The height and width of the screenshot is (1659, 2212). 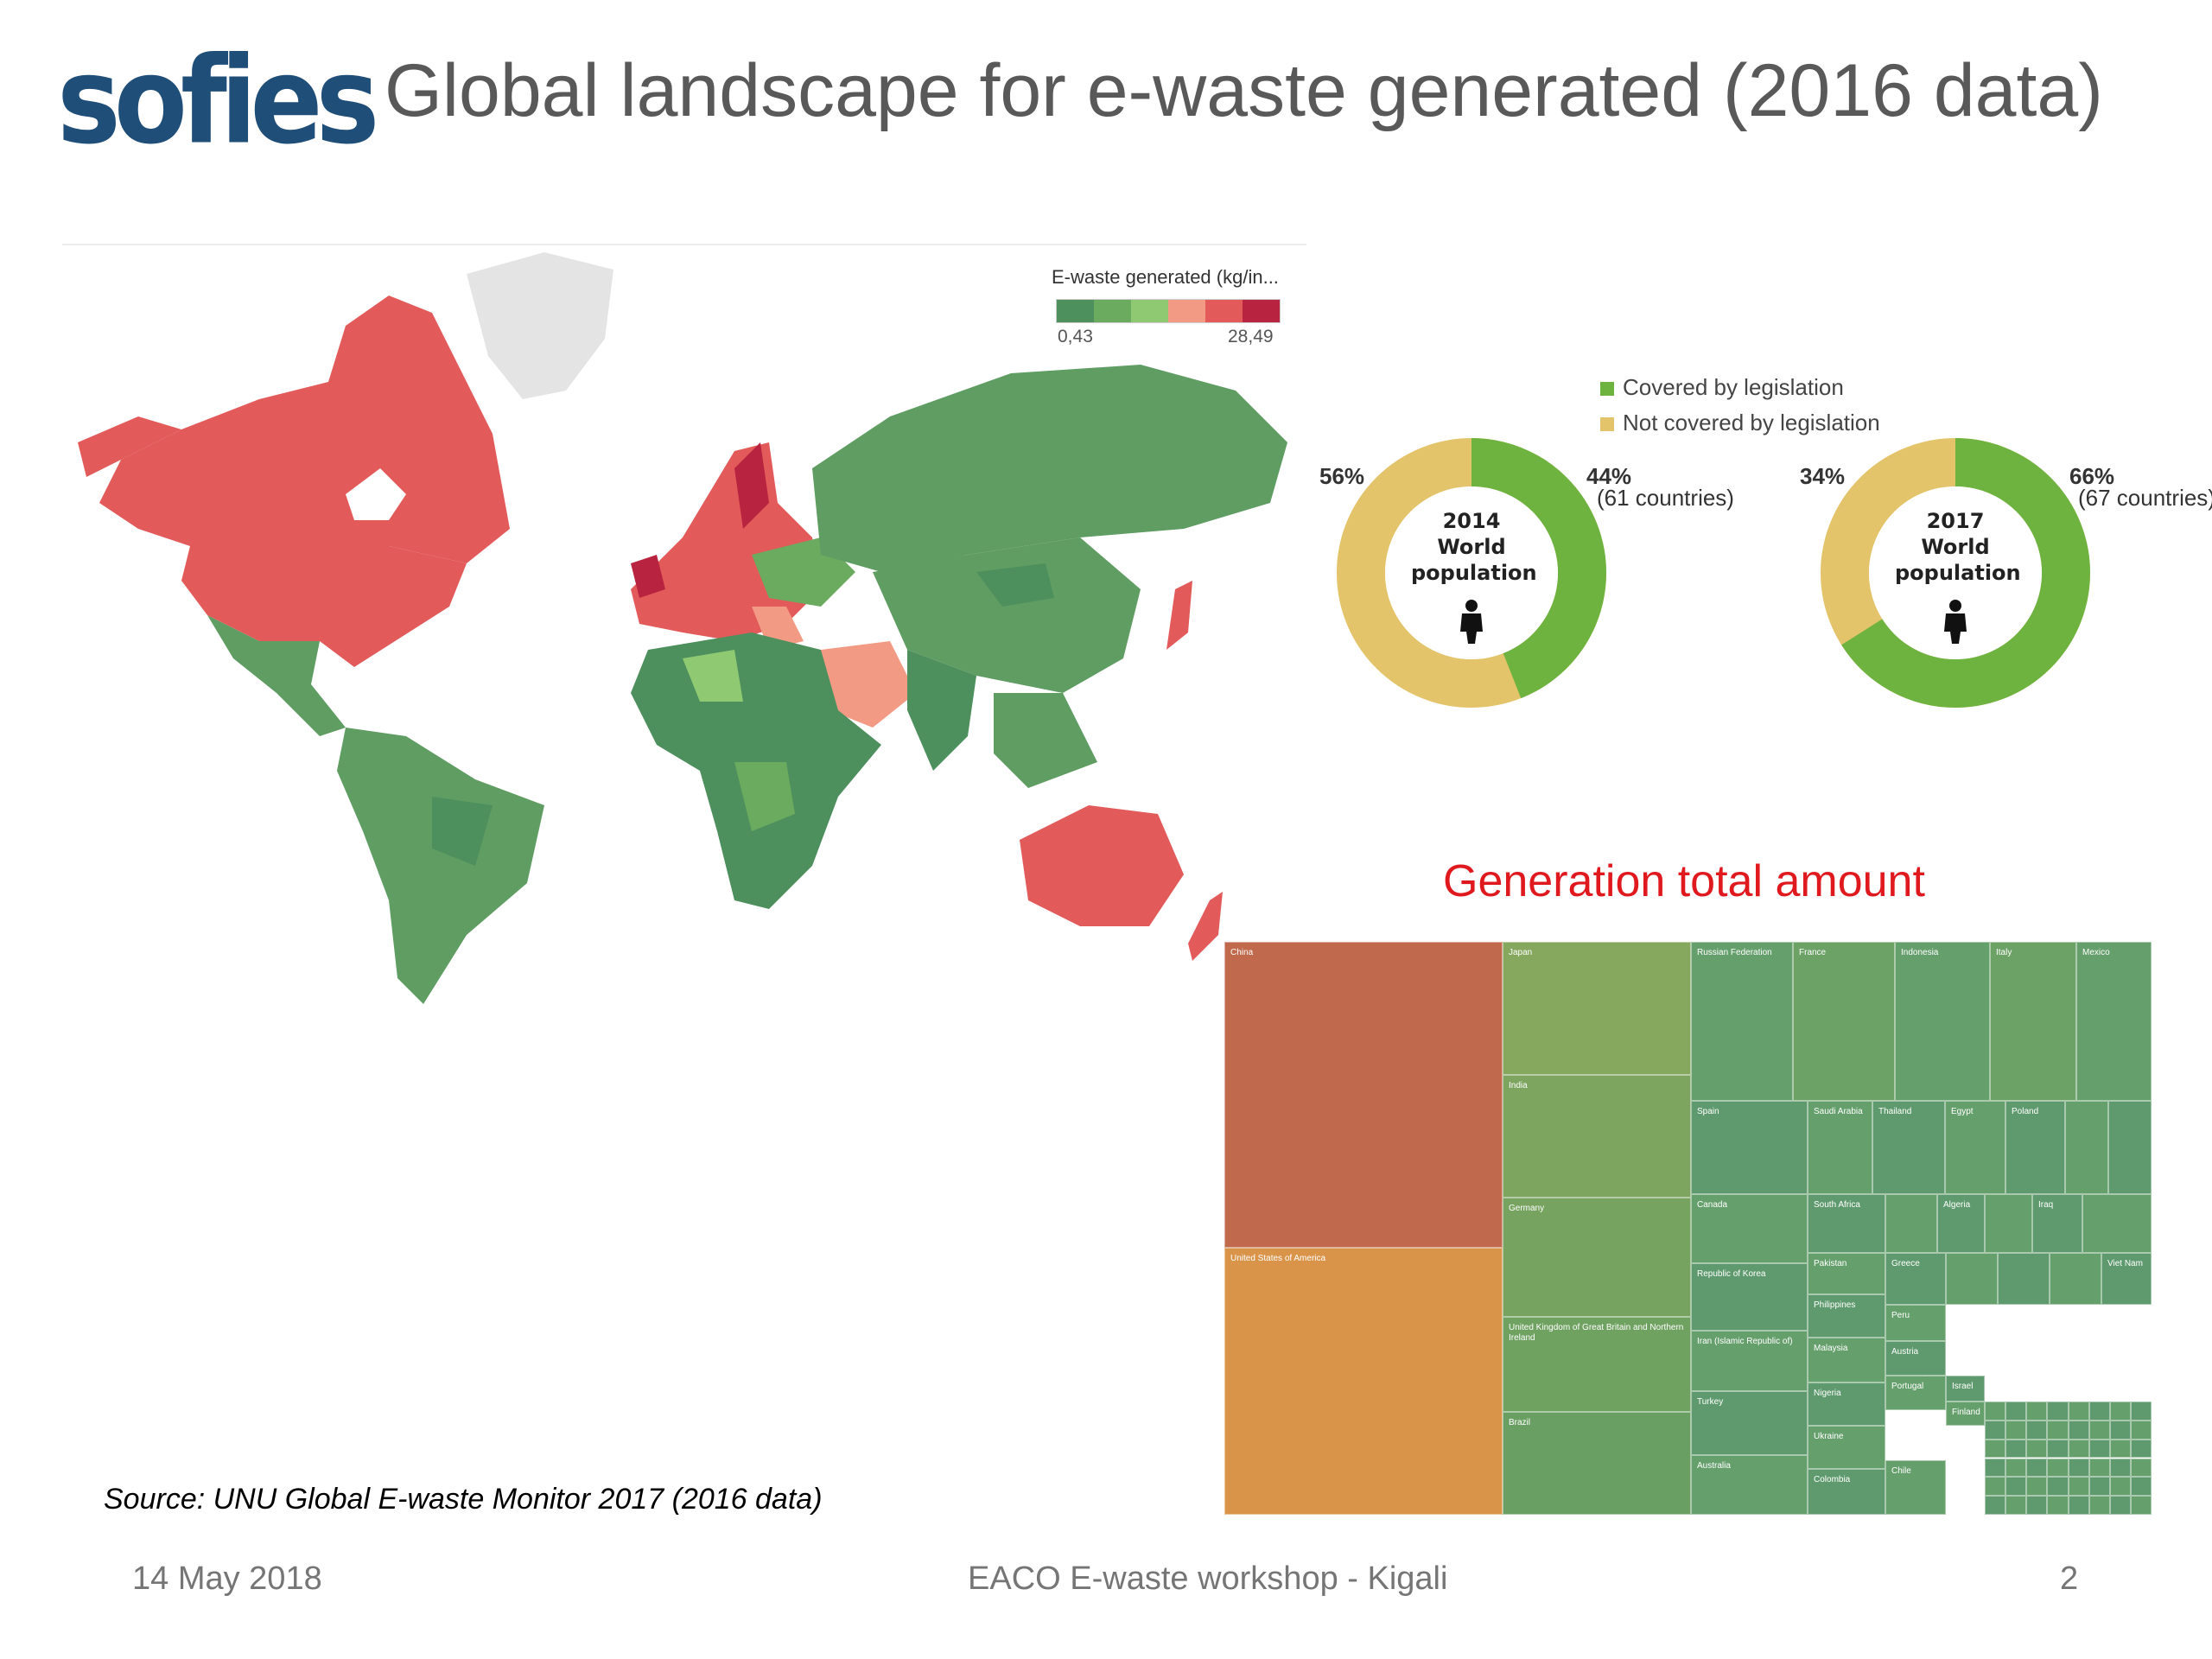 What do you see at coordinates (227, 1578) in the screenshot?
I see `footer-date: 14 May 2018` at bounding box center [227, 1578].